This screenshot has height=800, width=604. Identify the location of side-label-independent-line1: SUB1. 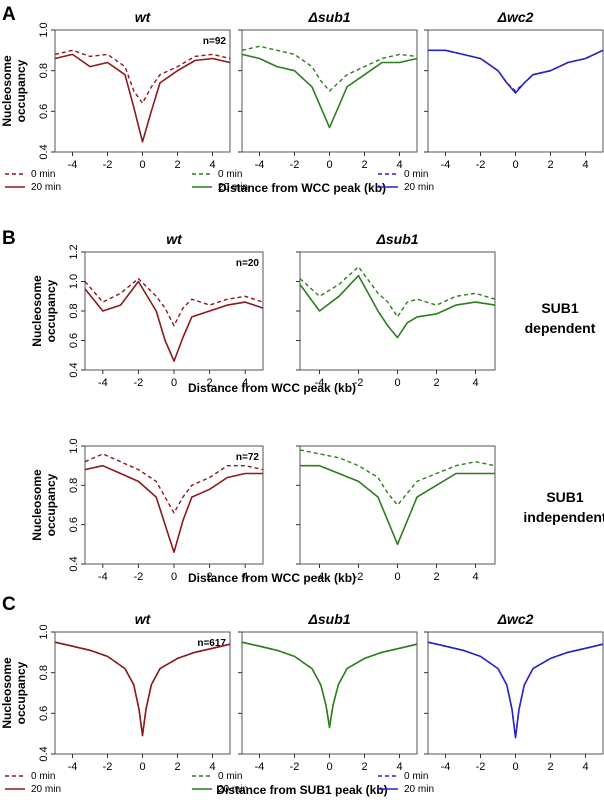
(565, 497).